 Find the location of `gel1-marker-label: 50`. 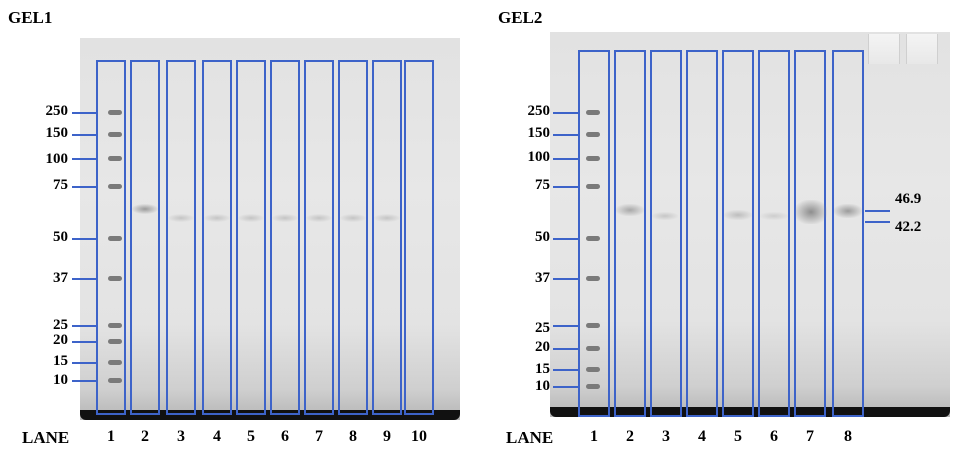

gel1-marker-label: 50 is located at coordinates (60, 237).